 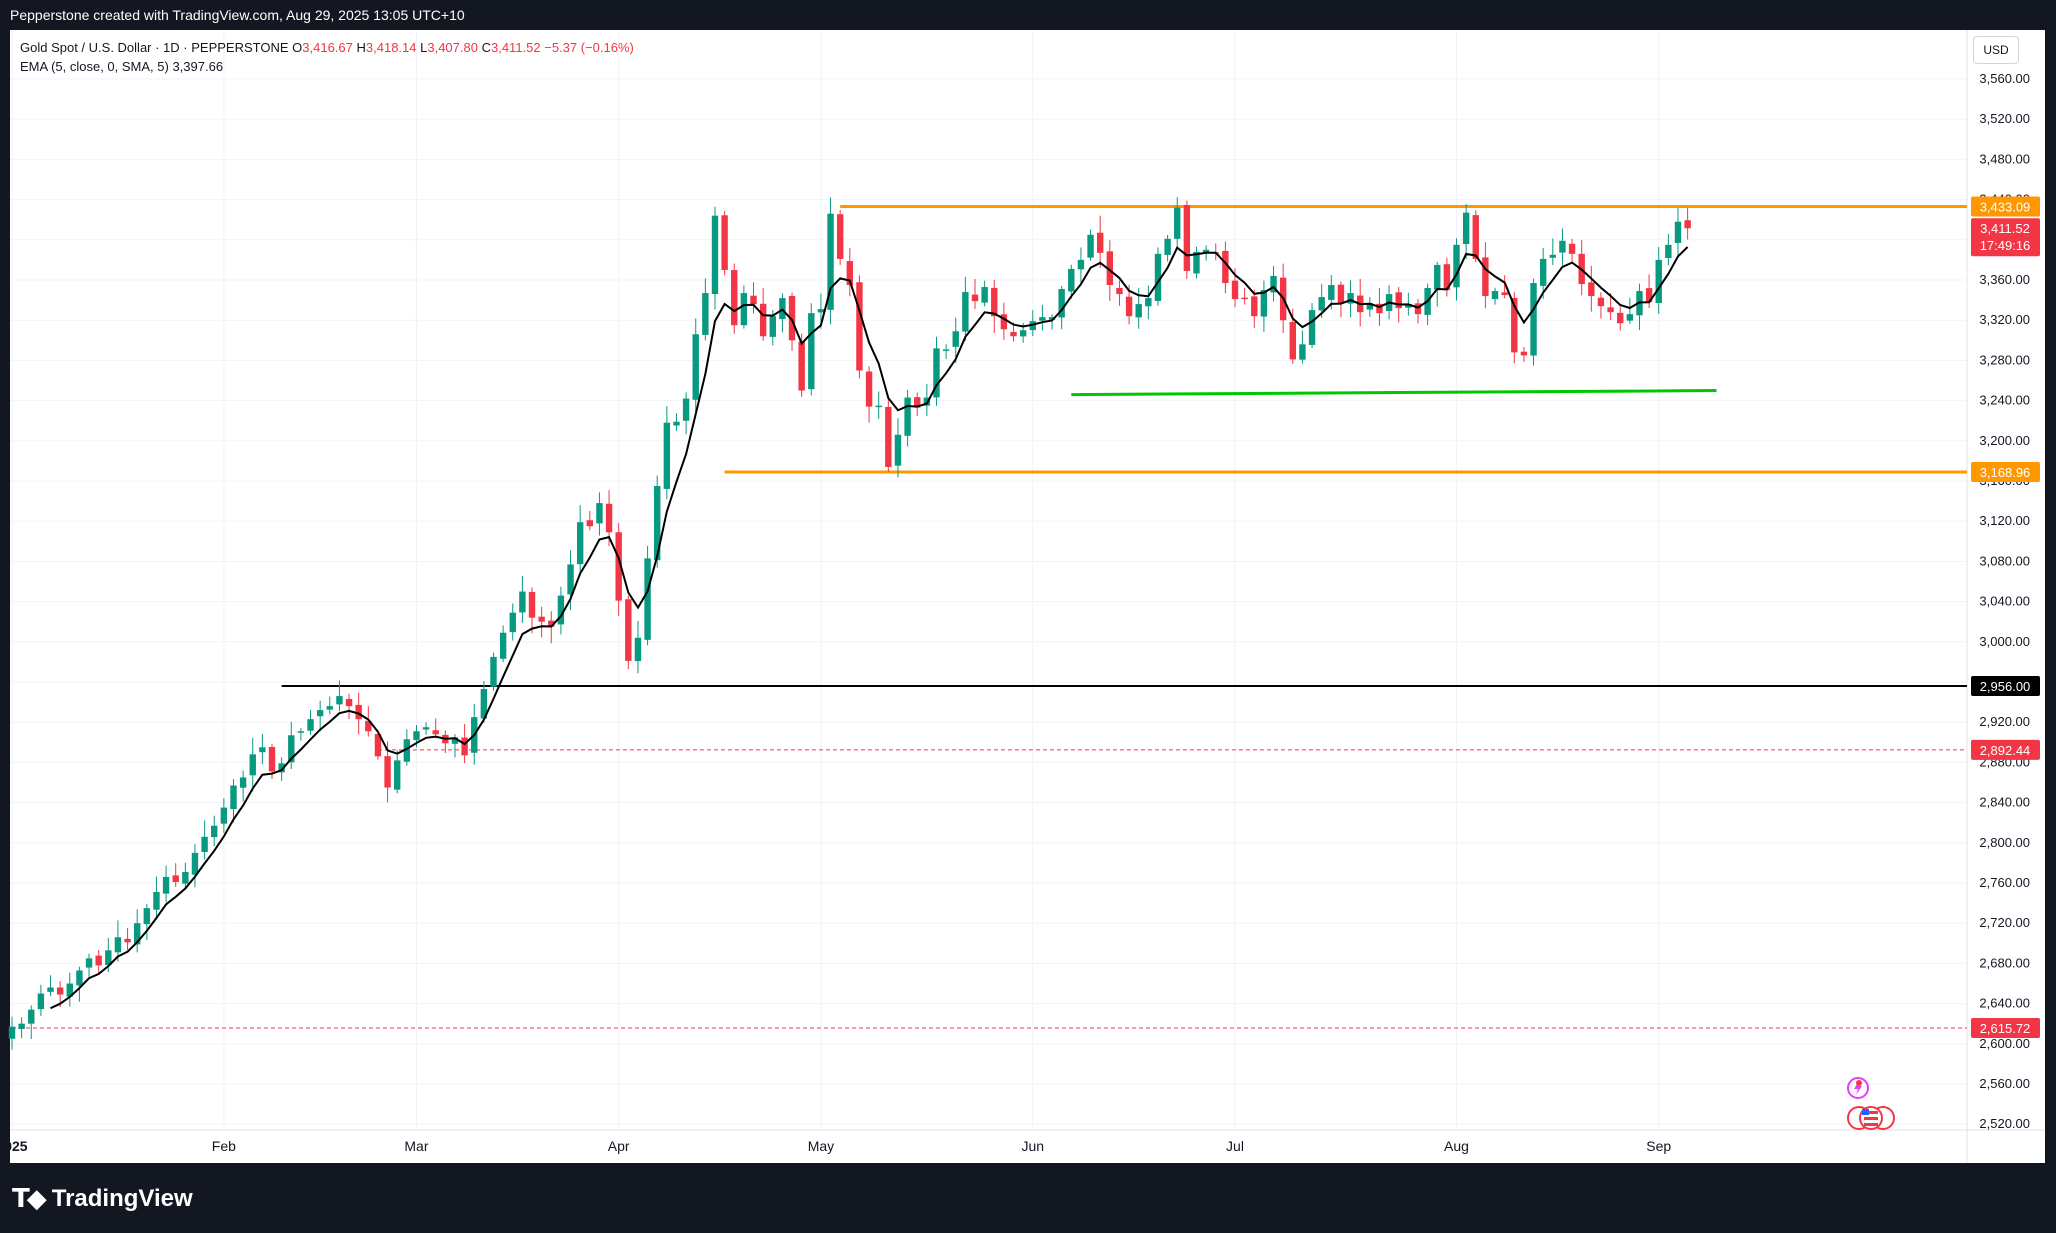 What do you see at coordinates (2004, 882) in the screenshot?
I see `y-tick-label: 2,760.00` at bounding box center [2004, 882].